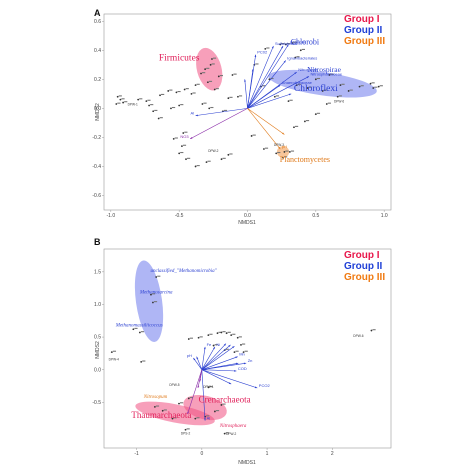  Describe the element at coordinates (97, 51) in the screenshot. I see `y-tick-label: 0.4` at that location.